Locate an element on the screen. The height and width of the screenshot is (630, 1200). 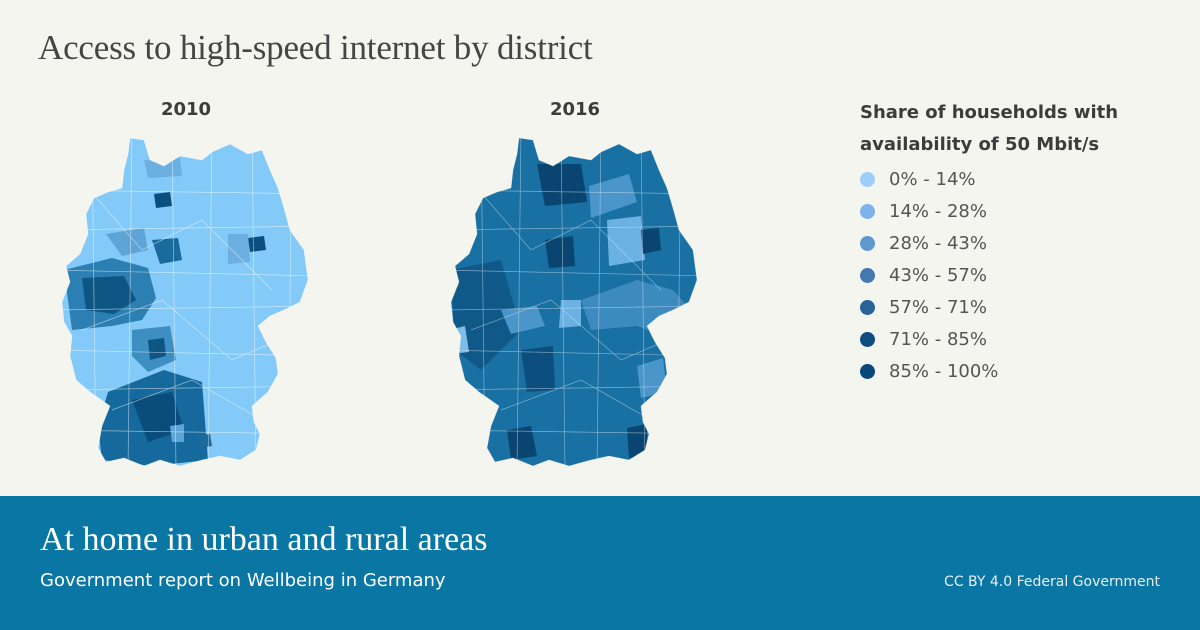
legend-item: 43% - 57% is located at coordinates (1010, 275).